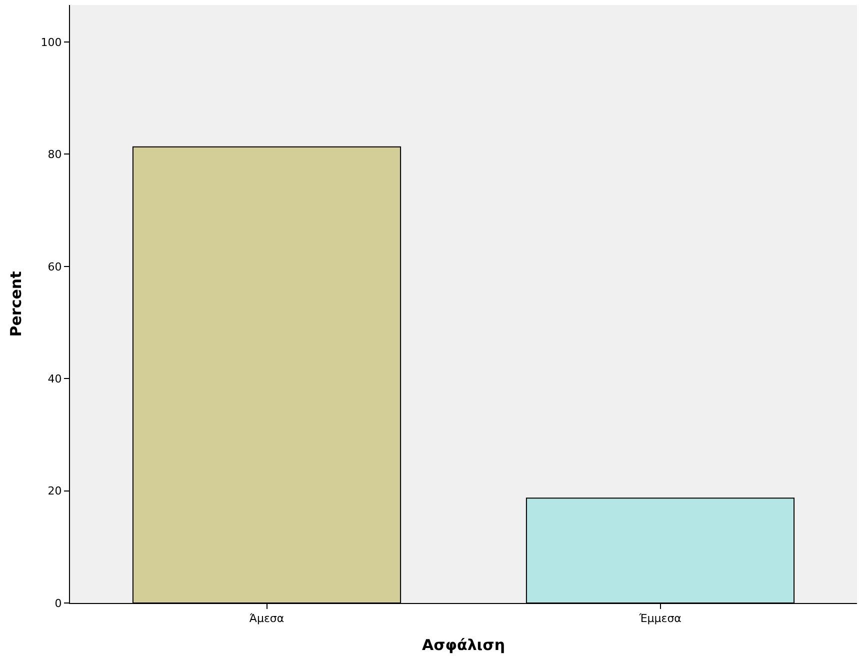  Describe the element at coordinates (51, 42) in the screenshot. I see `y-tick-label: 100` at that location.